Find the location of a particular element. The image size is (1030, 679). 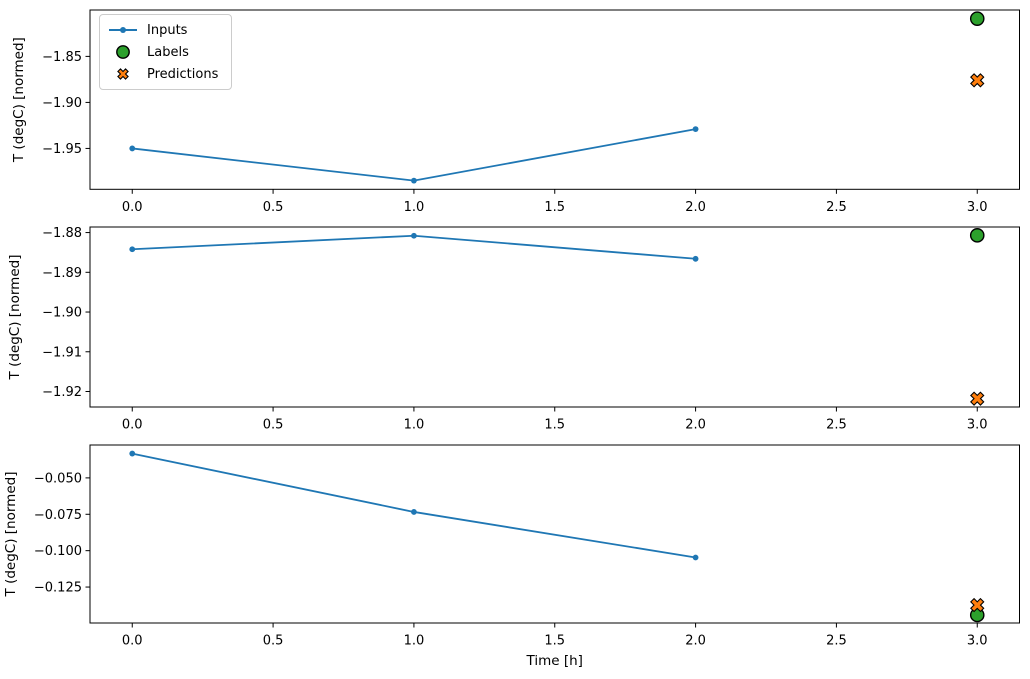

y-tick-label: −1.88 is located at coordinates (62, 233).